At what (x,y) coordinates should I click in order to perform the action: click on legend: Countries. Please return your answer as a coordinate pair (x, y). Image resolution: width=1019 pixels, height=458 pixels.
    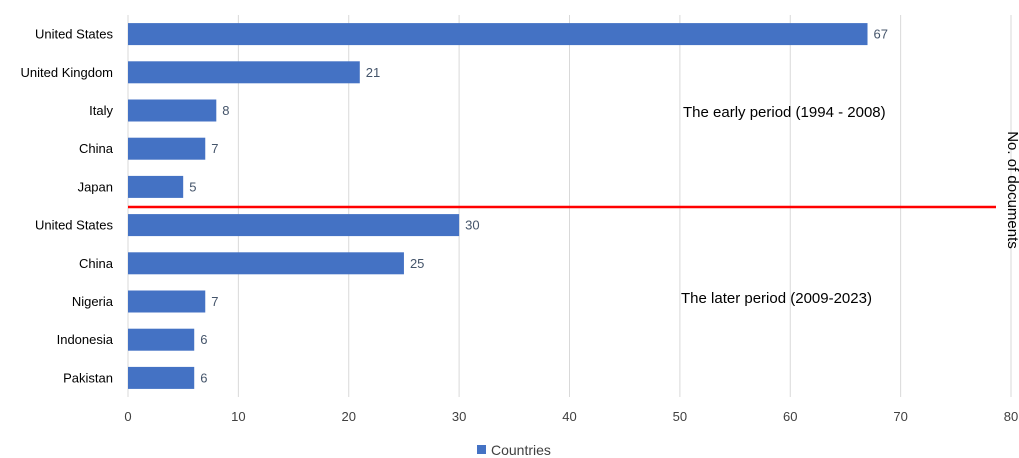
    Looking at the image, I should click on (514, 450).